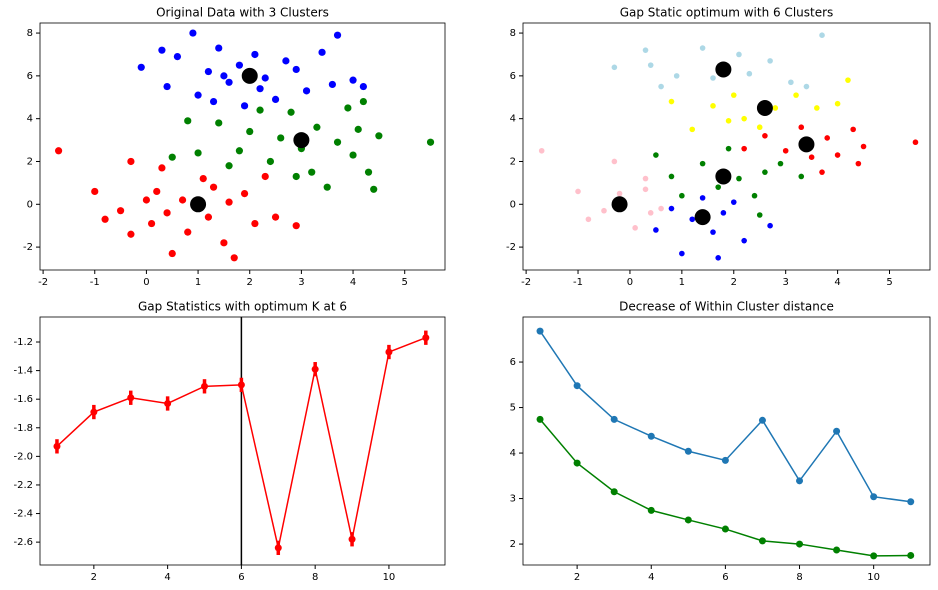 The width and height of the screenshot is (938, 590). I want to click on x-tick-label: 6, so click(725, 577).